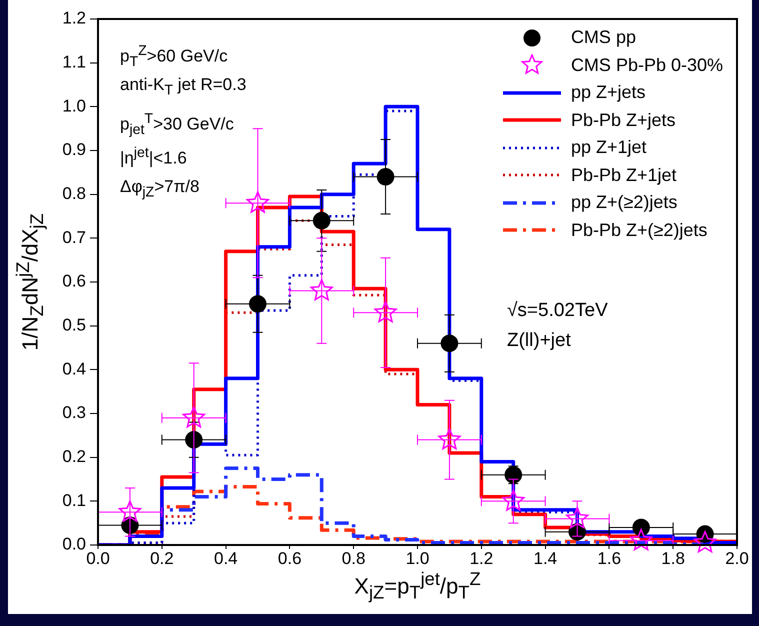 This screenshot has height=626, width=759. Describe the element at coordinates (74, 237) in the screenshot. I see `y-tick-label: 0.7` at that location.